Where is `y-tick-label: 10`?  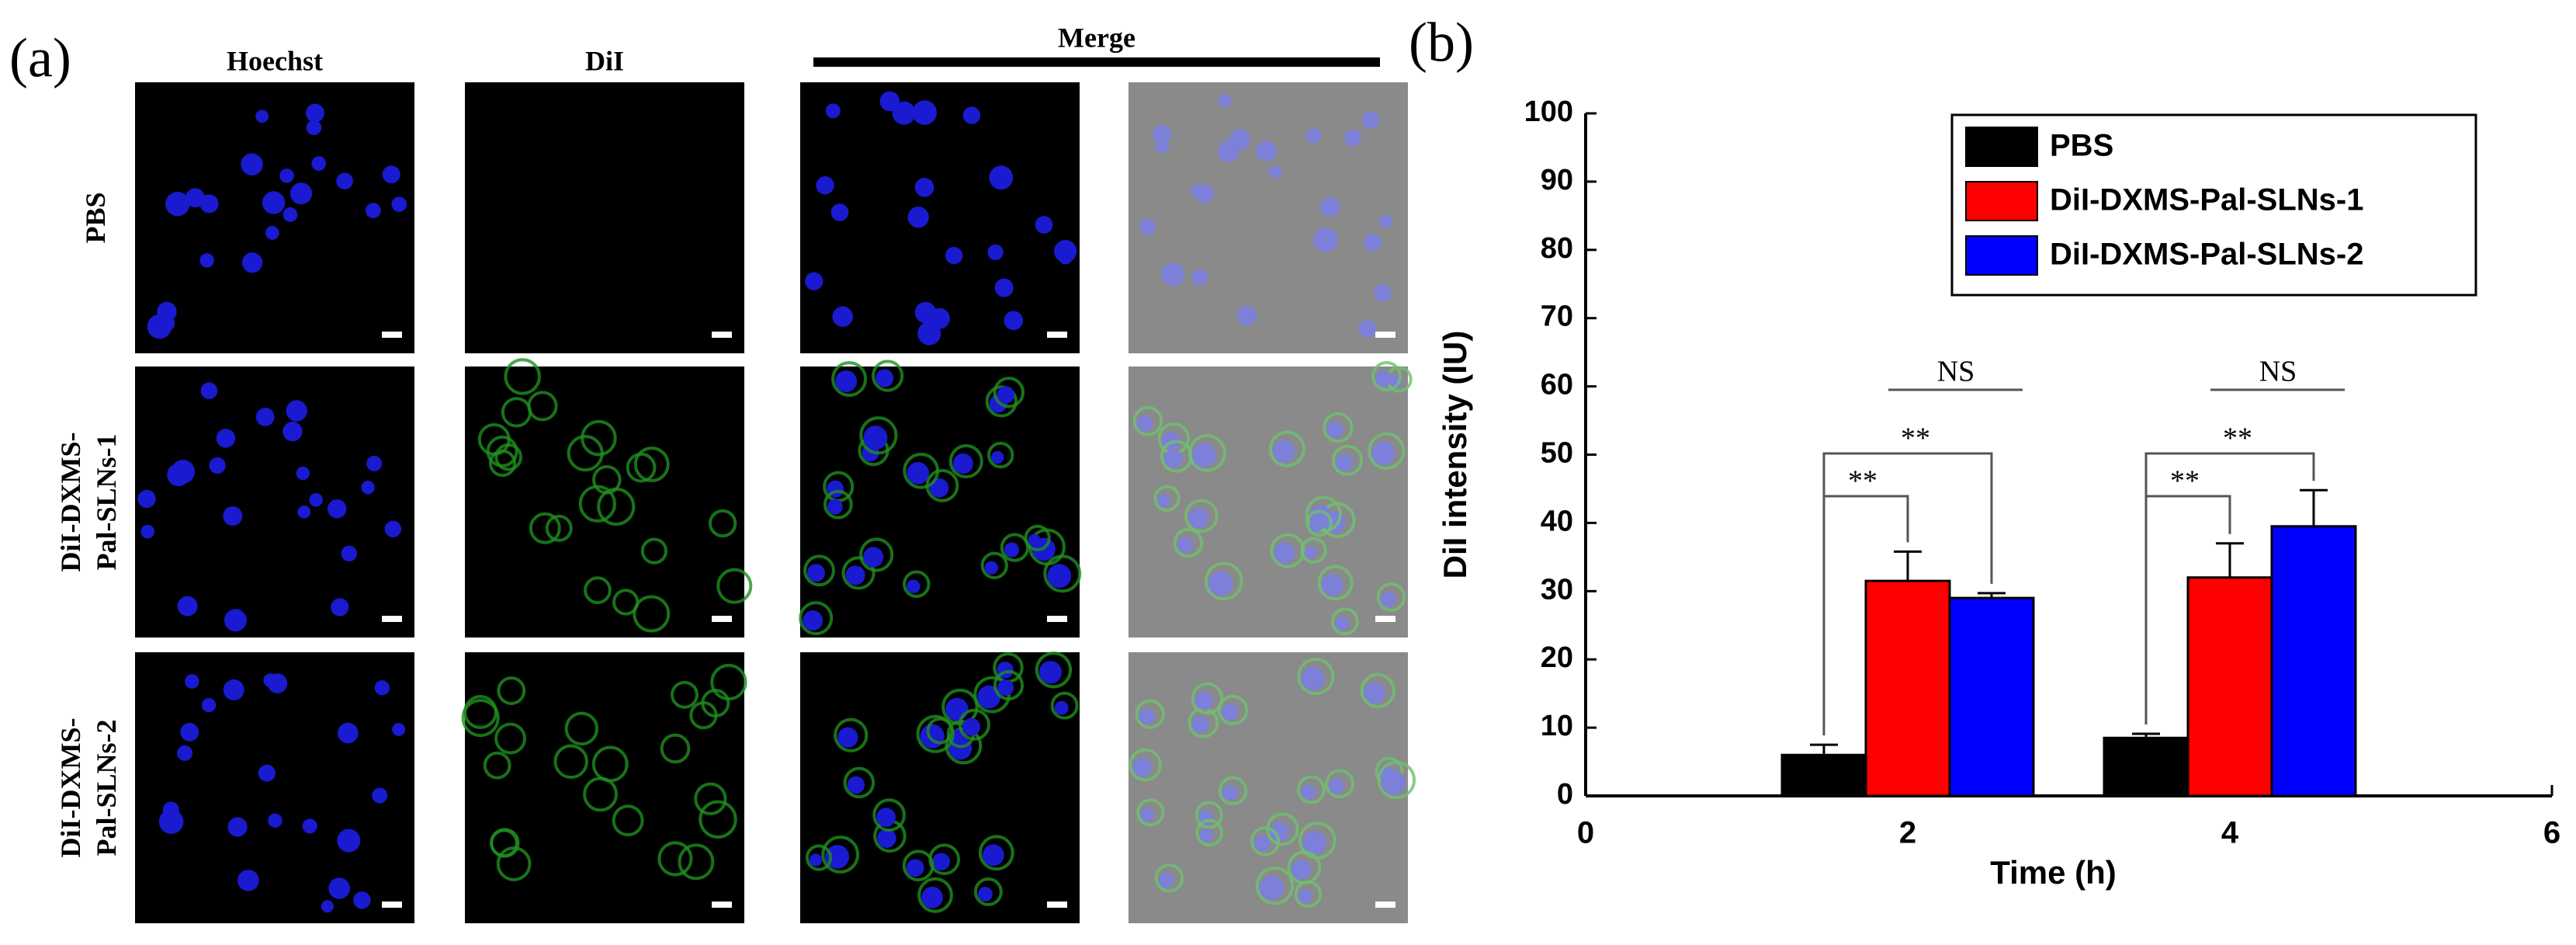 y-tick-label: 10 is located at coordinates (1557, 726).